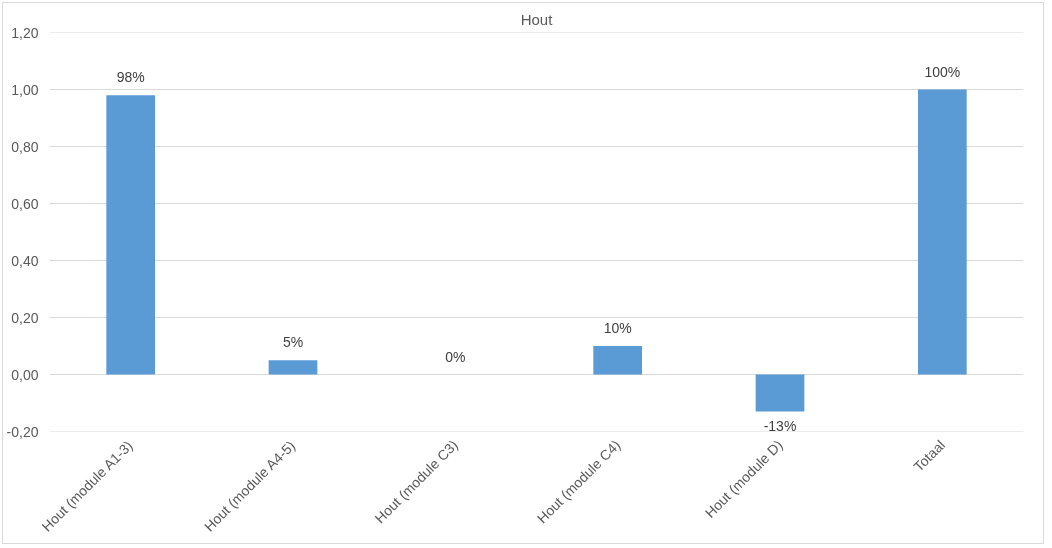 The image size is (1052, 548). Describe the element at coordinates (617, 328) in the screenshot. I see `data-label: 10%` at that location.